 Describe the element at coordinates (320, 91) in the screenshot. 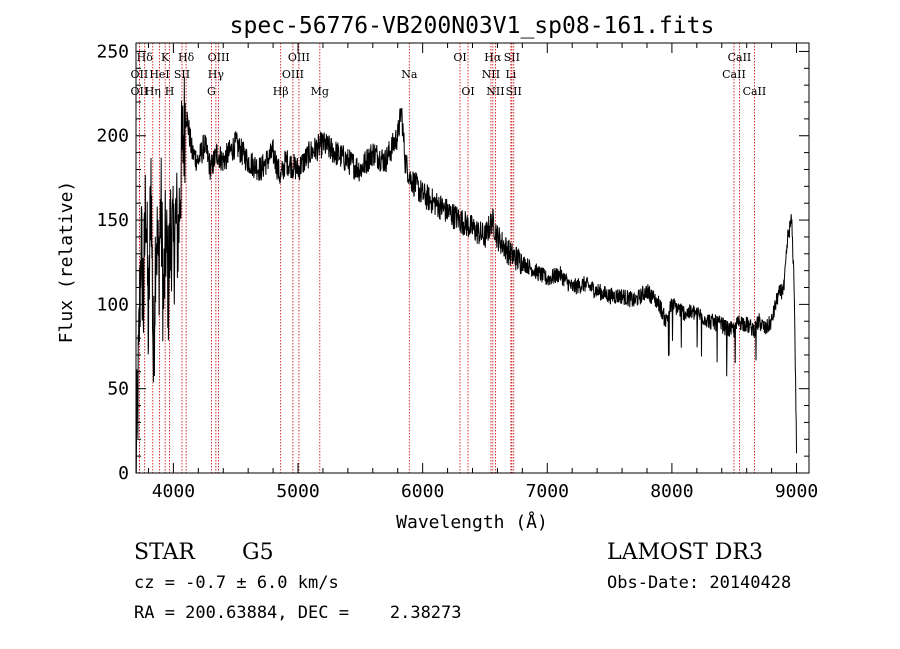

I see `spectral-line-label: Mg` at that location.